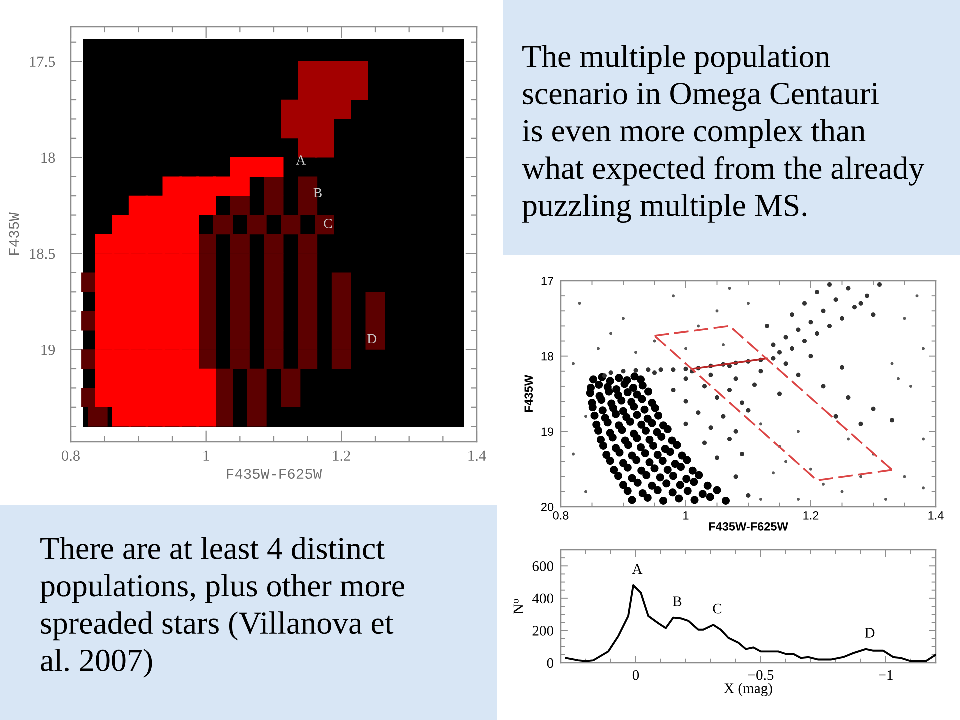  I want to click on y-tick-label: 0, so click(550, 663).